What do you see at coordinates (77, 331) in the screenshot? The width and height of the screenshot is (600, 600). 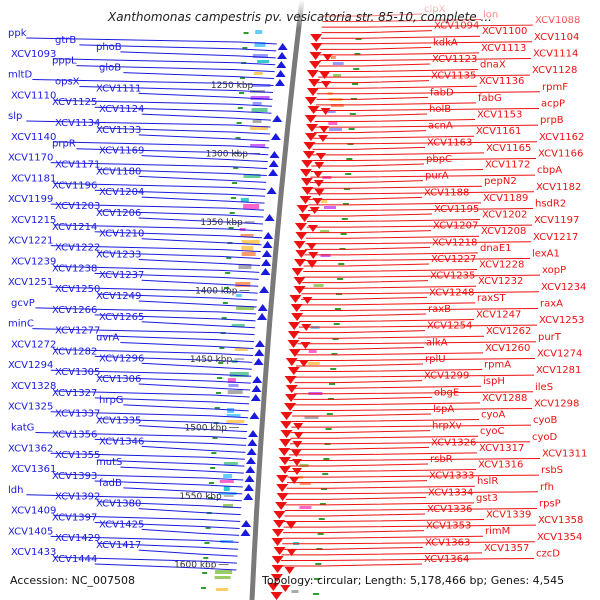 I see `gene-label-xcv1277: XCV1277` at bounding box center [77, 331].